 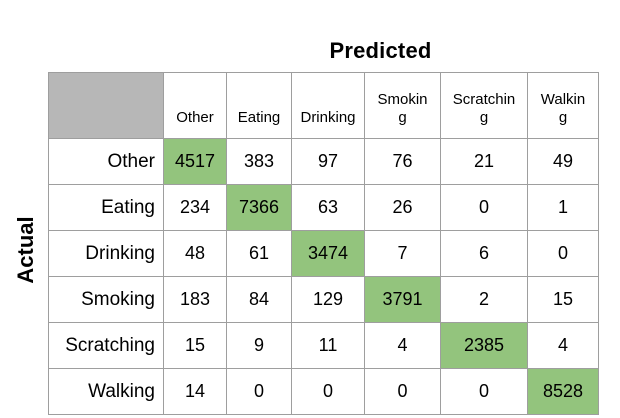 I want to click on matrix-cell-scratching-drinking: 11, so click(x=328, y=345).